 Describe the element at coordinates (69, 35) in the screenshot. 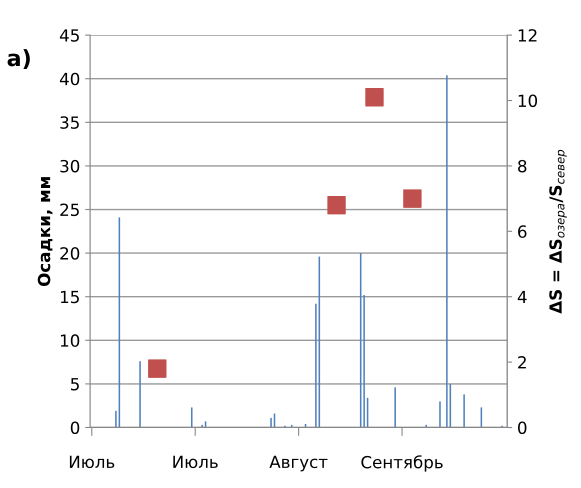

I see `y-tick-label: 45` at that location.